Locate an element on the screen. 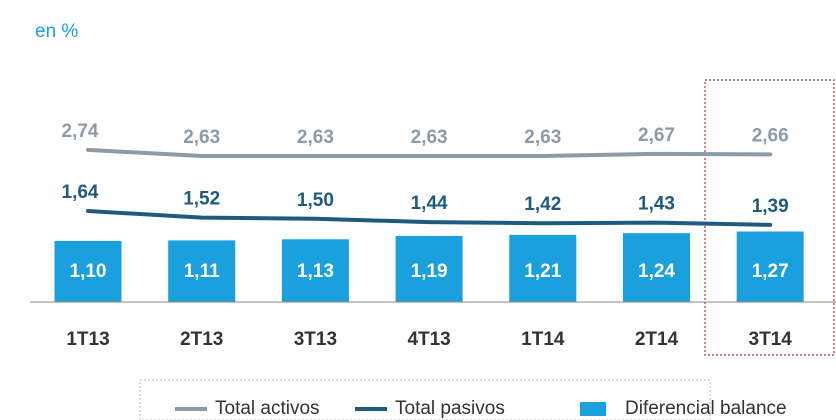 This screenshot has height=420, width=836. bar-label: 1,10 is located at coordinates (88, 271).